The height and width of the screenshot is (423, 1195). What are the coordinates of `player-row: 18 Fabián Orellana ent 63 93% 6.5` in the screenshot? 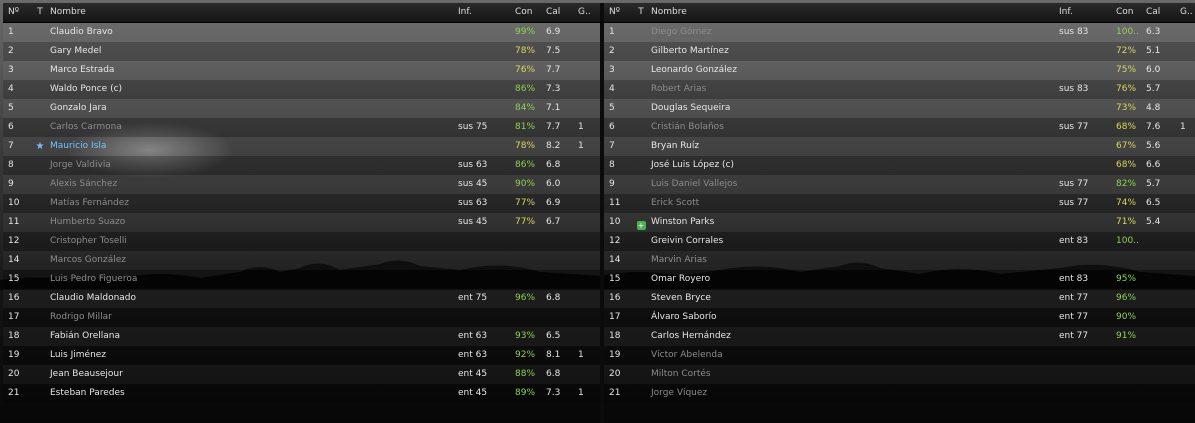 It's located at (301, 336).